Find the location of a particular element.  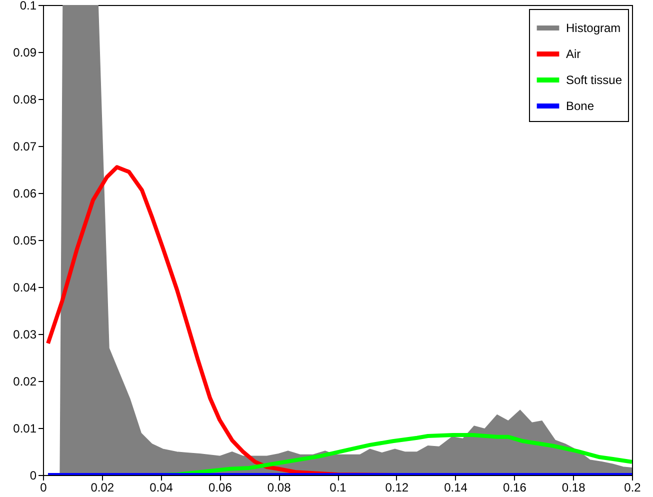

x-tick-label: 0.18 is located at coordinates (574, 487).